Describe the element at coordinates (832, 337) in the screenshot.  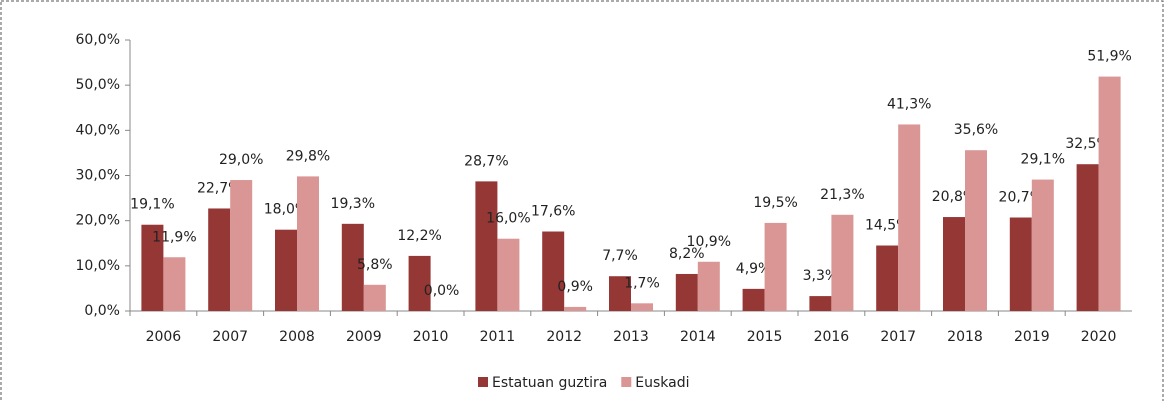
I see `x-tick-label: 2016` at that location.